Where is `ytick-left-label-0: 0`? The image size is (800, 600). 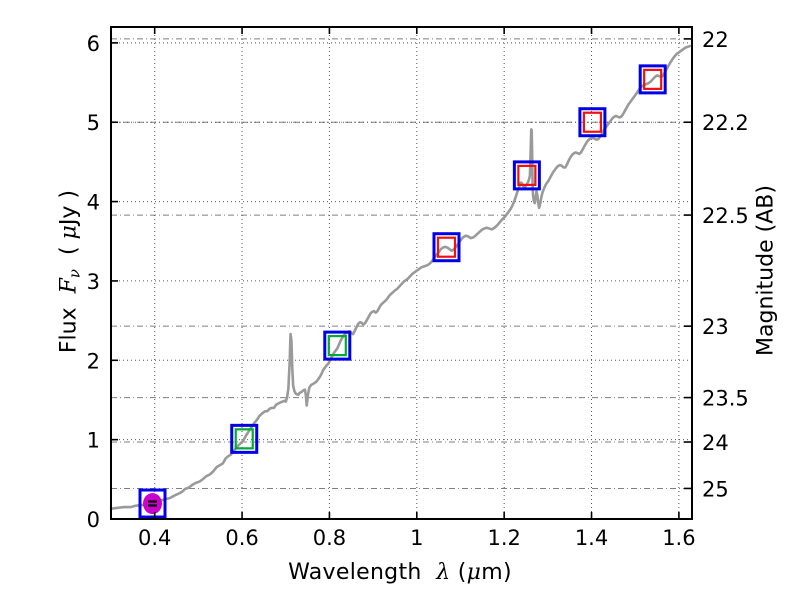
ytick-left-label-0: 0 is located at coordinates (93, 520).